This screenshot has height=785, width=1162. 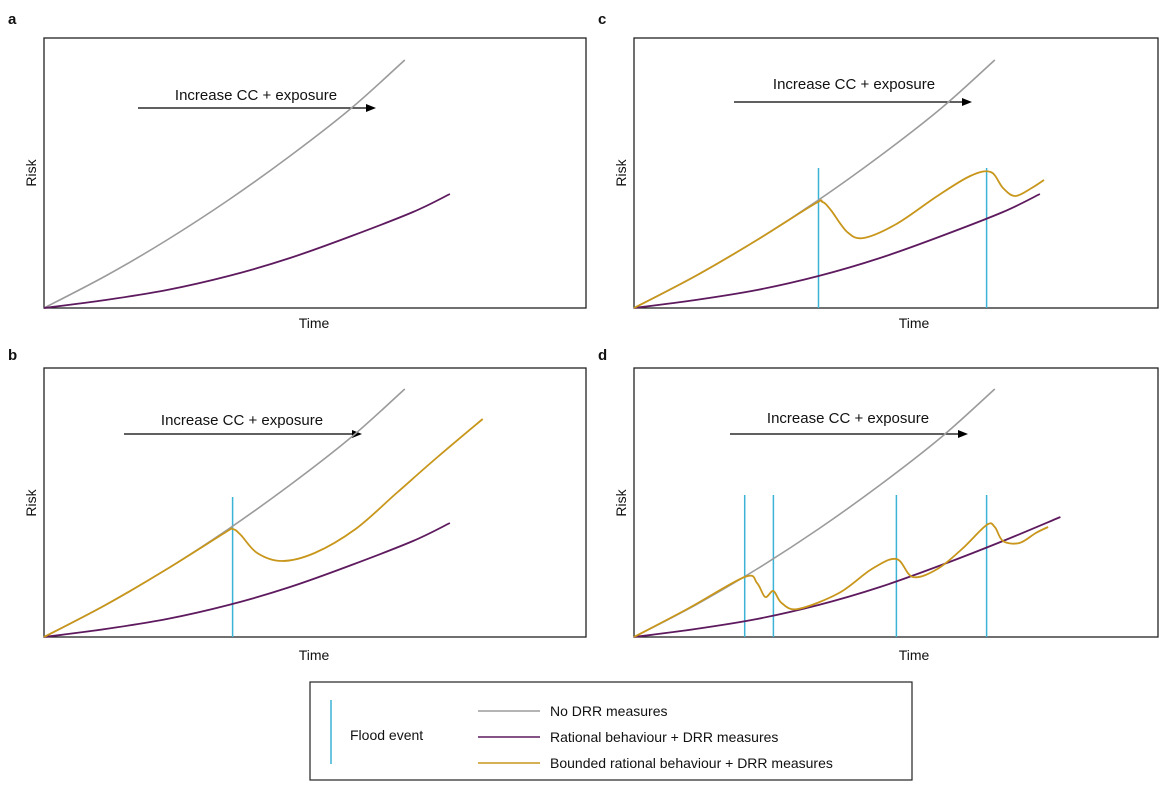 What do you see at coordinates (314, 323) in the screenshot?
I see `x-axis-label-a: Time` at bounding box center [314, 323].